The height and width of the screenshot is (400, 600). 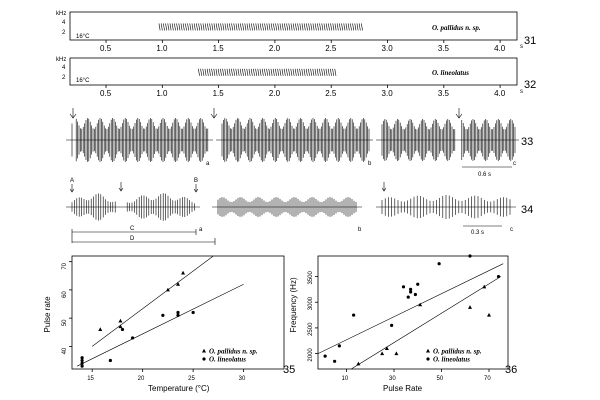 I want to click on oscillogram-34-b, so click(x=287, y=207).